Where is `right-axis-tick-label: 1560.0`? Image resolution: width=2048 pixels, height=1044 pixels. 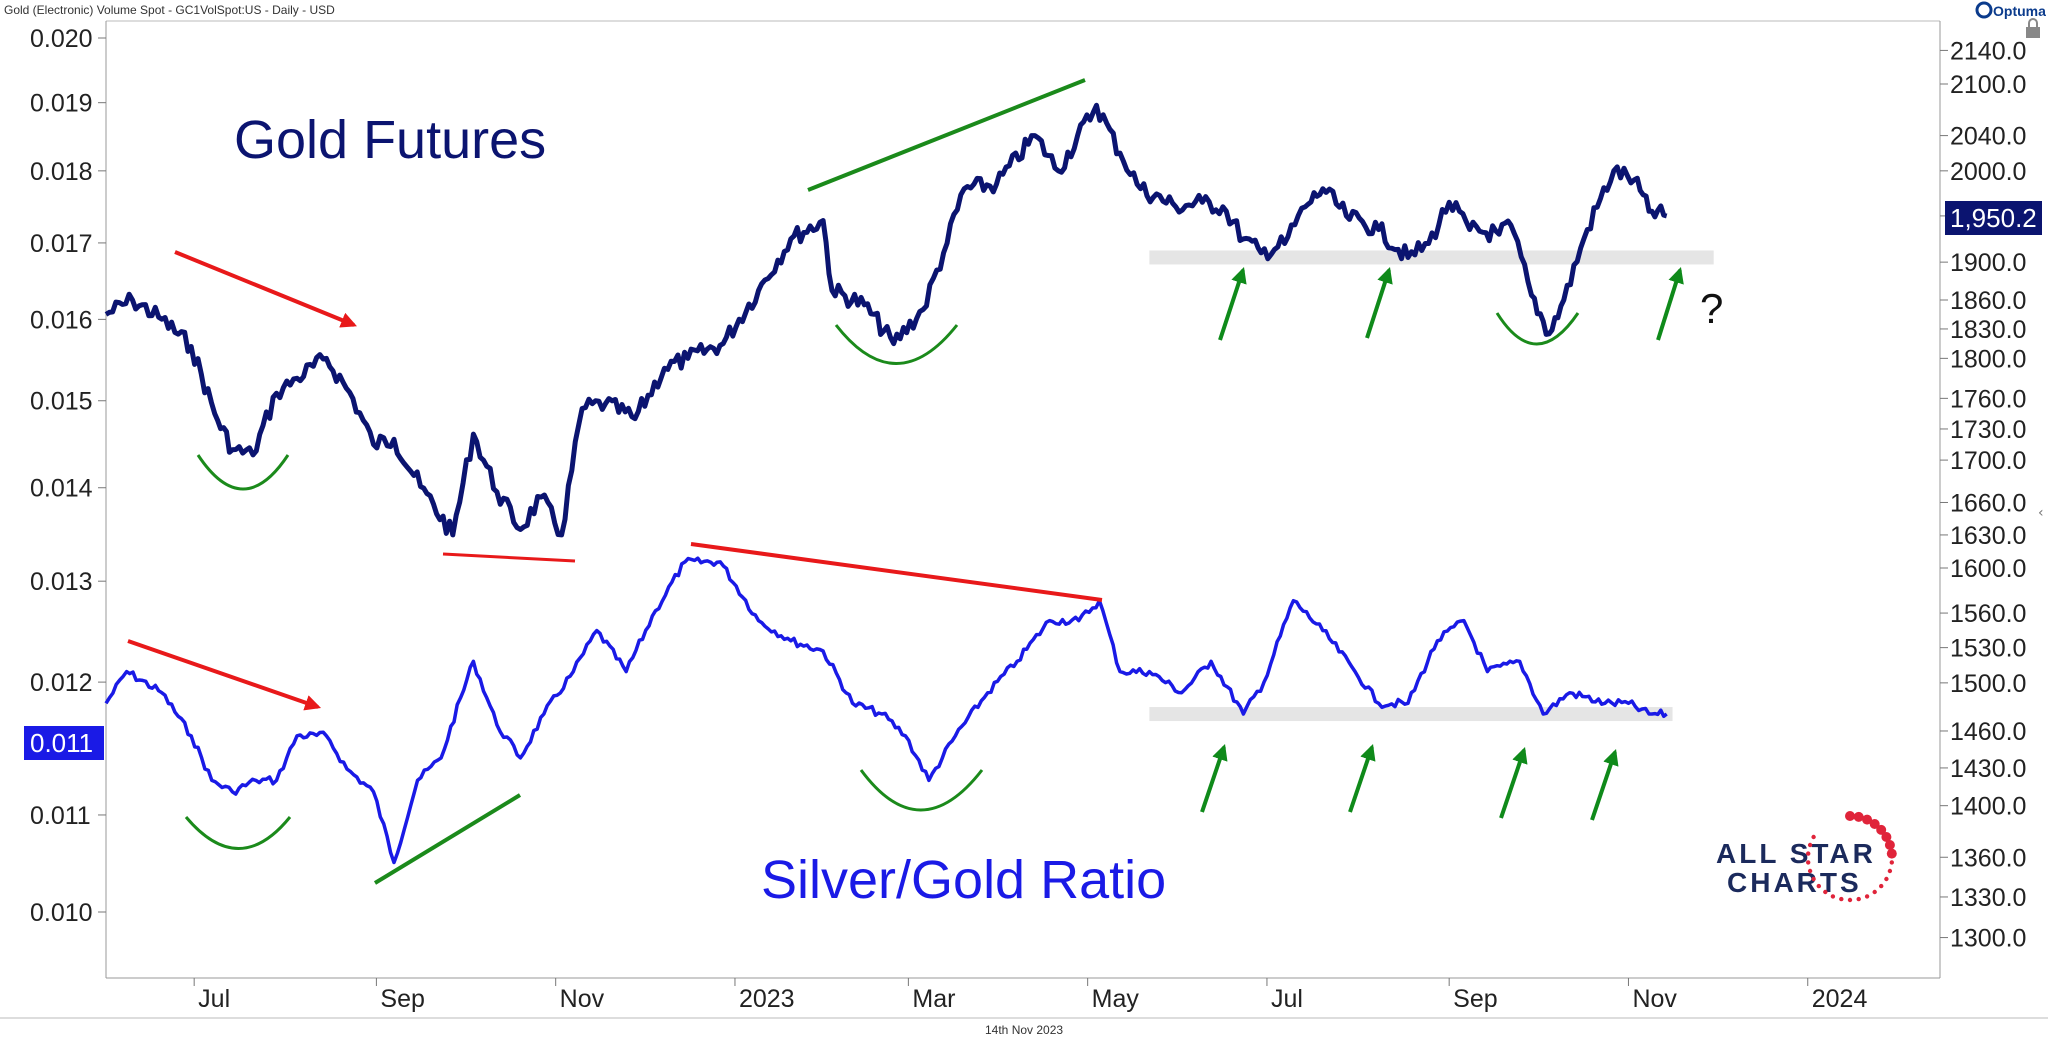
right-axis-tick-label: 1560.0 is located at coordinates (1988, 614).